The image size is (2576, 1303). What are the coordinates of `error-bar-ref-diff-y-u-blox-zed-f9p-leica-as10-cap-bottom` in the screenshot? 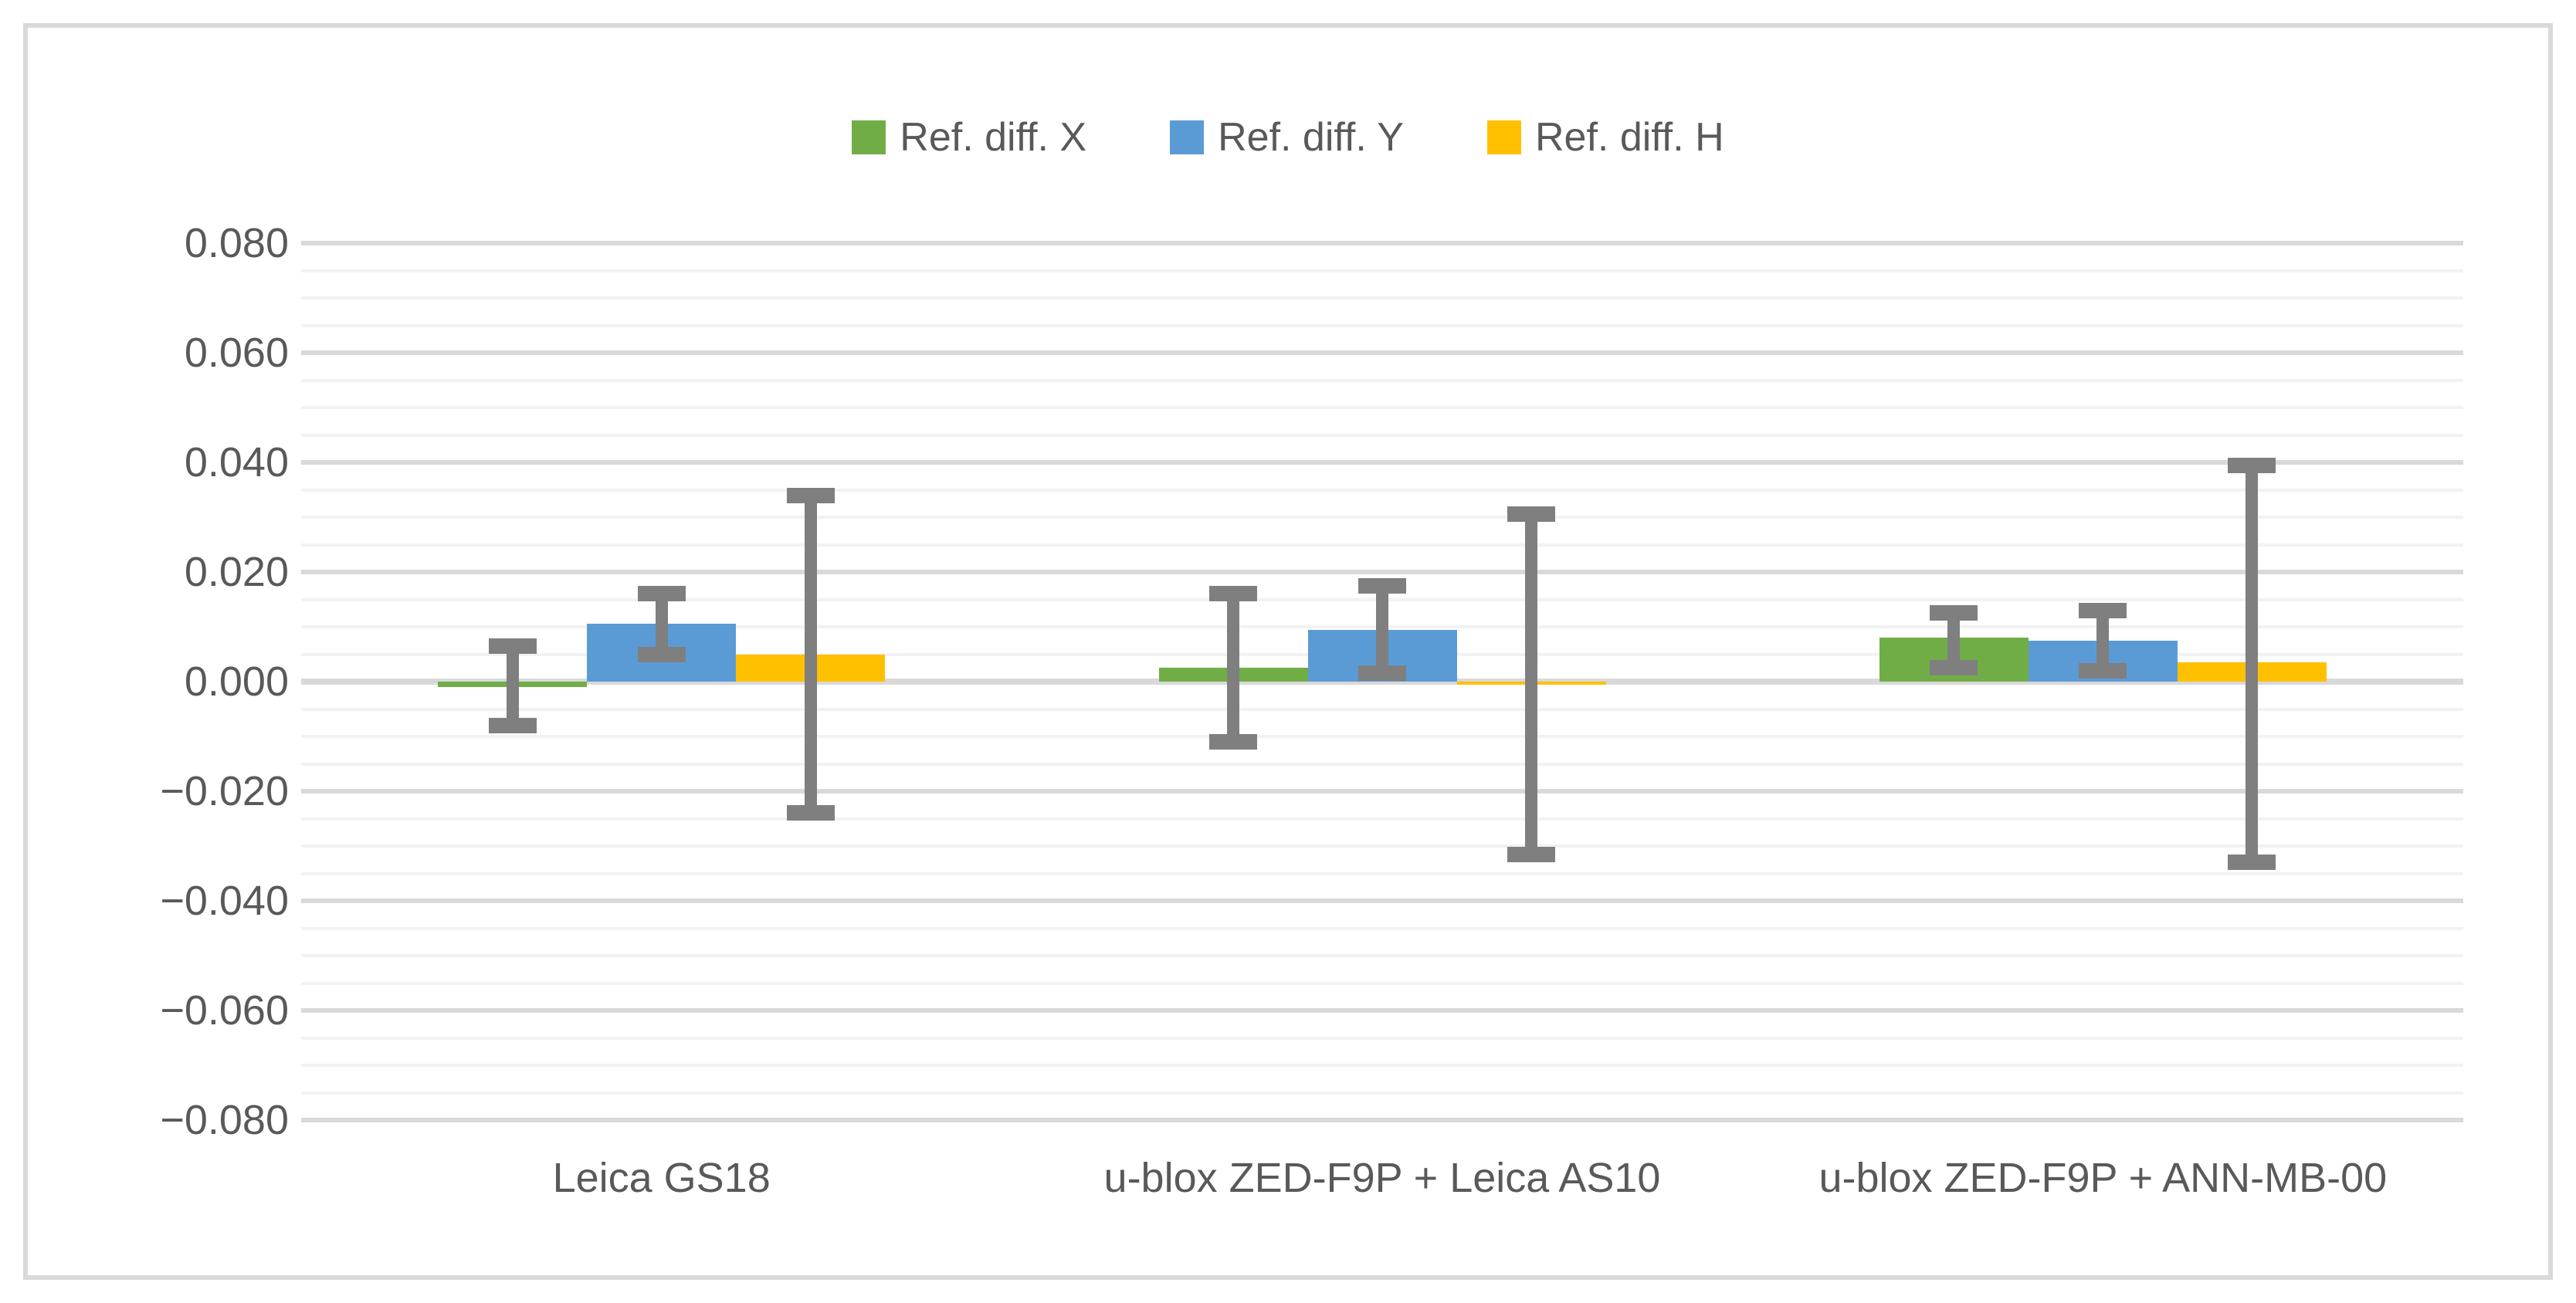 It's located at (1382, 673).